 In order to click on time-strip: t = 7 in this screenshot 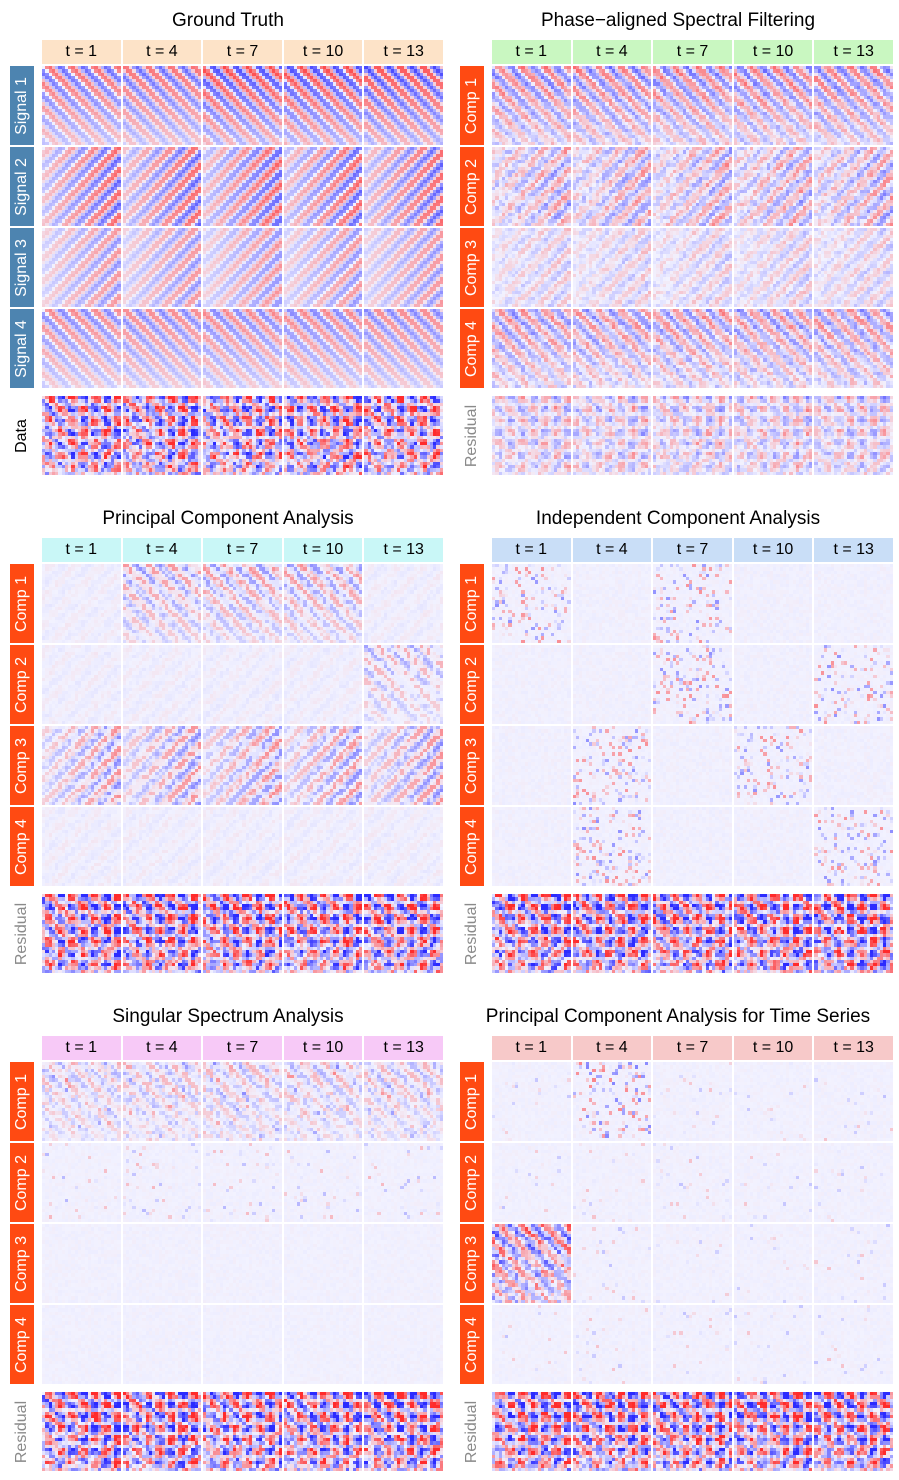, I will do `click(242, 52)`.